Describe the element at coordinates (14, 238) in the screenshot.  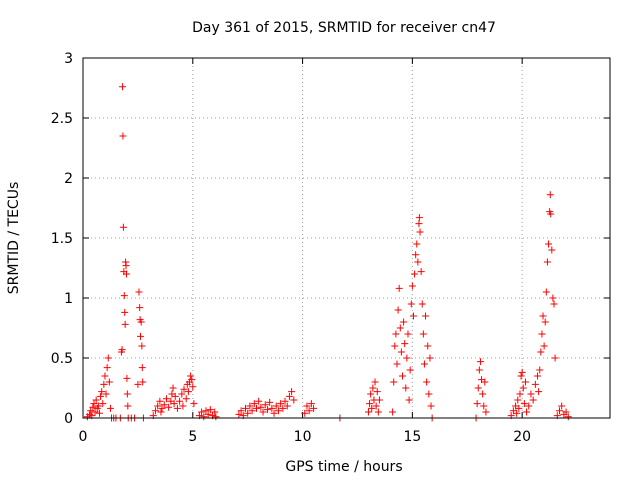
I see `y-axis-title: SRMTID / TECUs` at that location.